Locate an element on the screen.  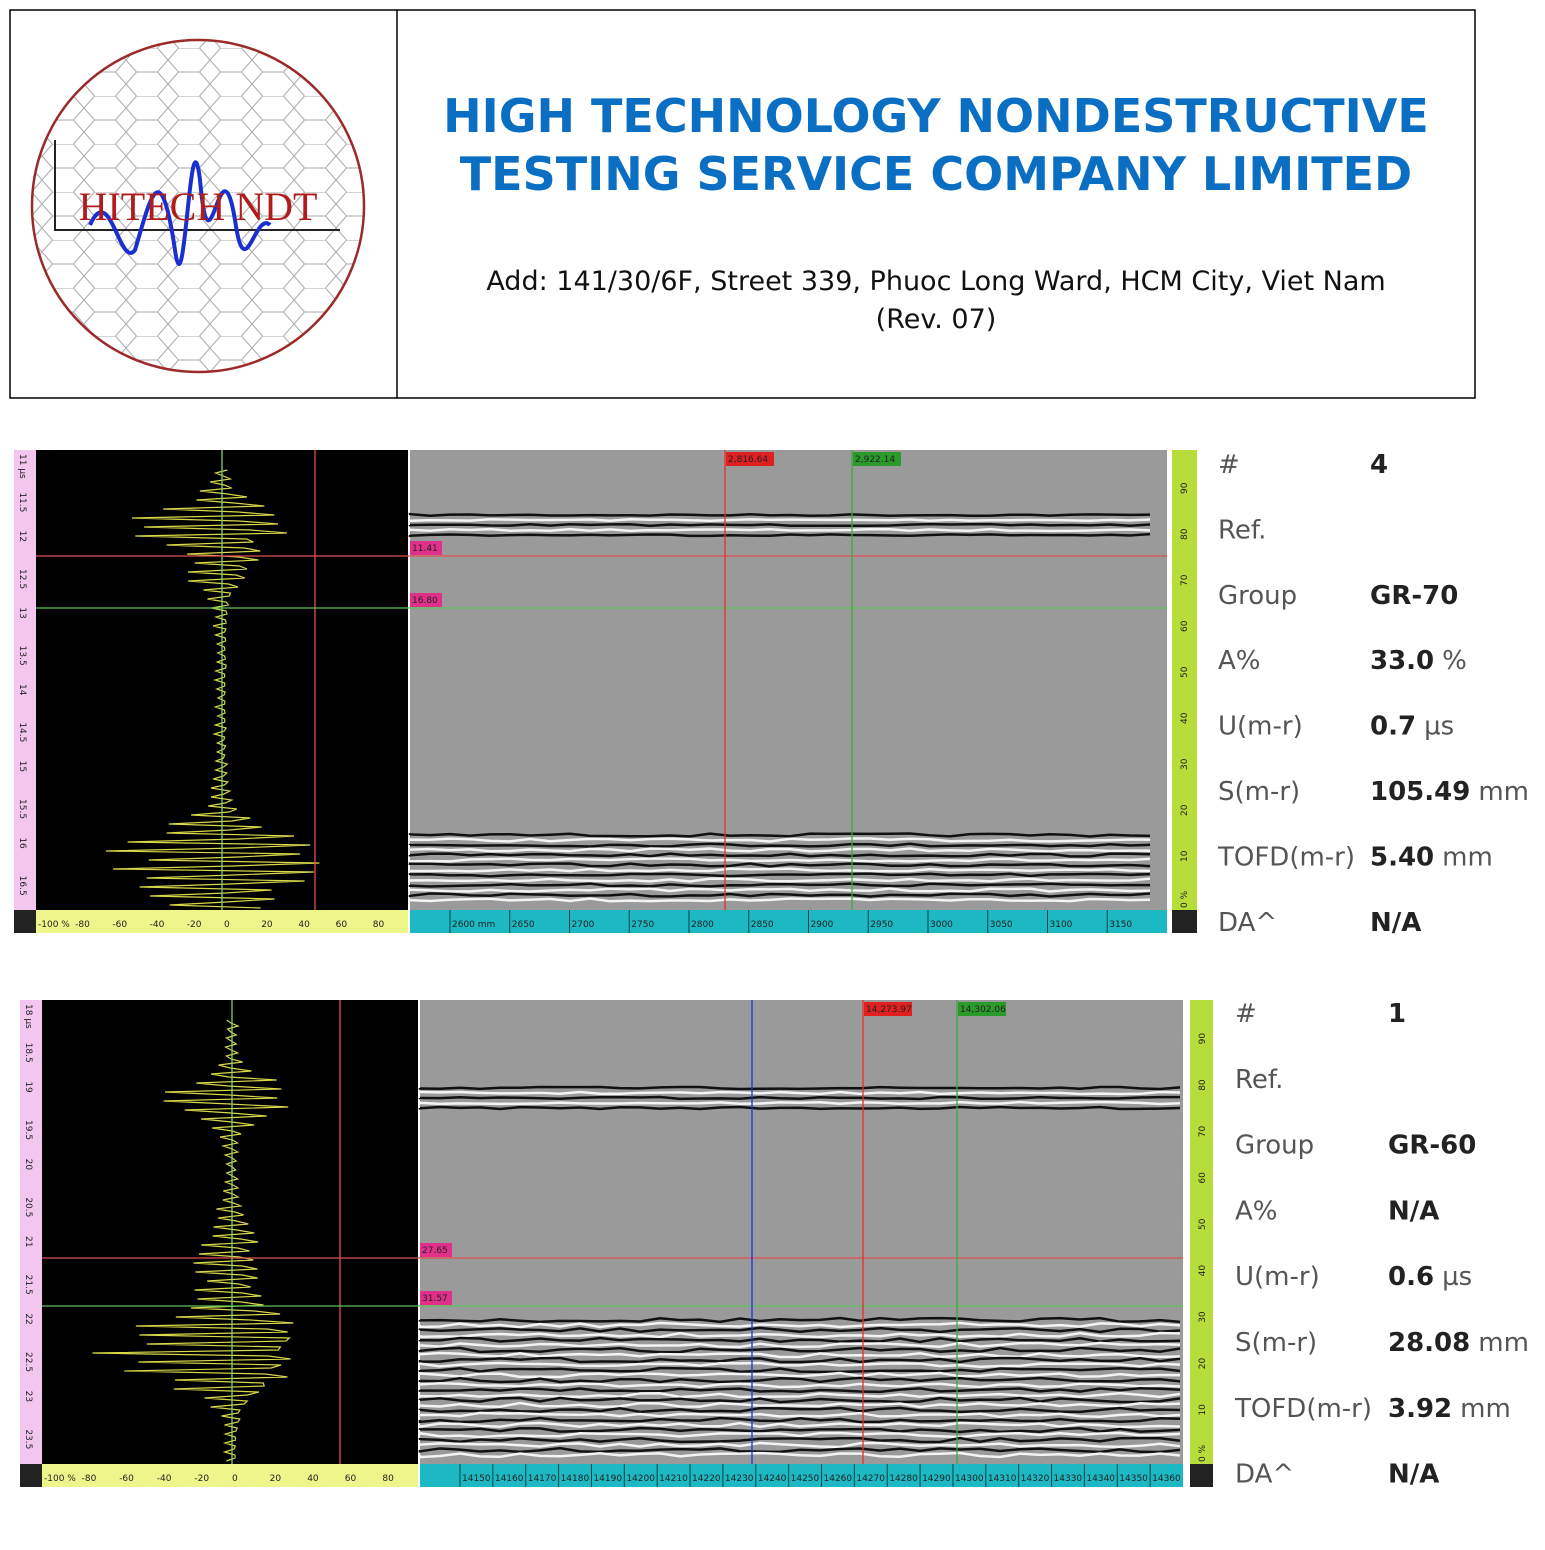
time-tick-label: 22.5 is located at coordinates (28, 1362).